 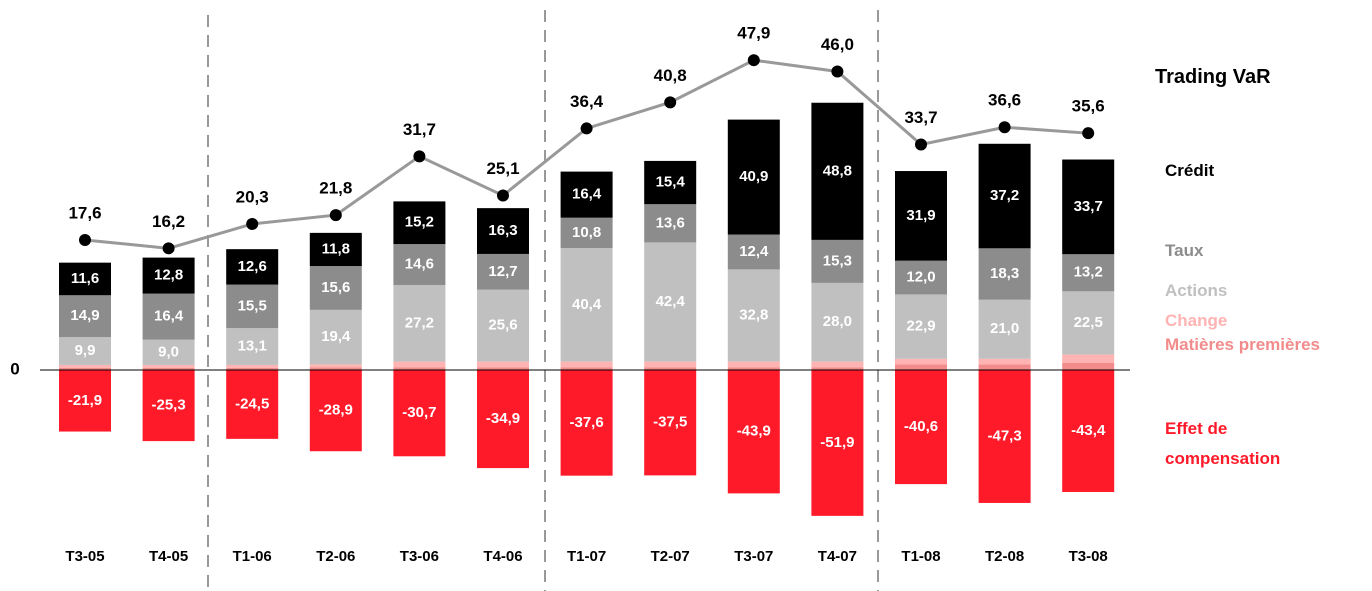 What do you see at coordinates (1196, 320) in the screenshot?
I see `legend-entry: Change` at bounding box center [1196, 320].